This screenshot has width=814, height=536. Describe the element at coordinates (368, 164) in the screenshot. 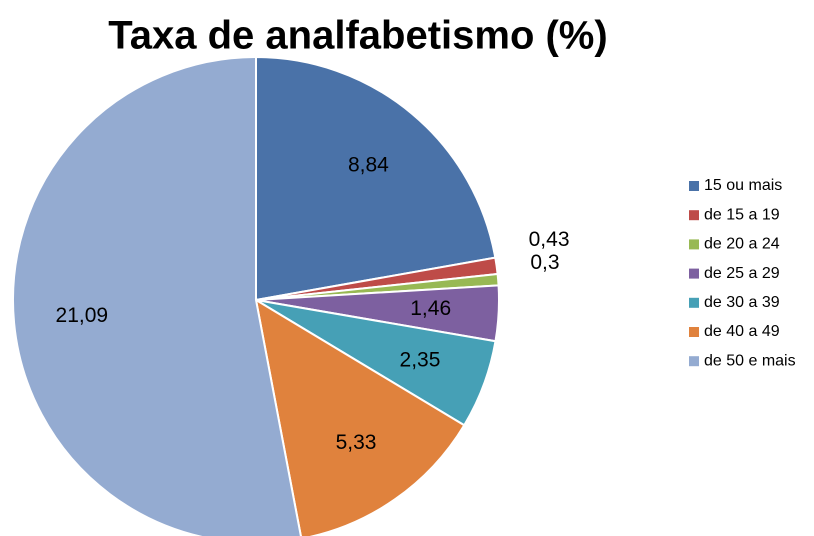

I see `data-label: 8,84` at that location.